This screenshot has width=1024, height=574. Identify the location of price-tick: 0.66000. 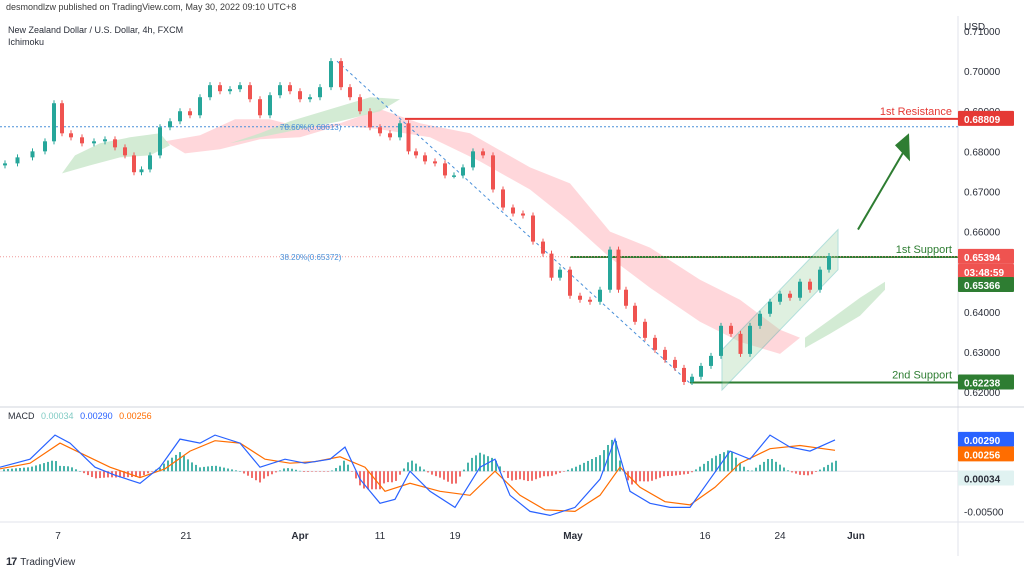
(982, 233).